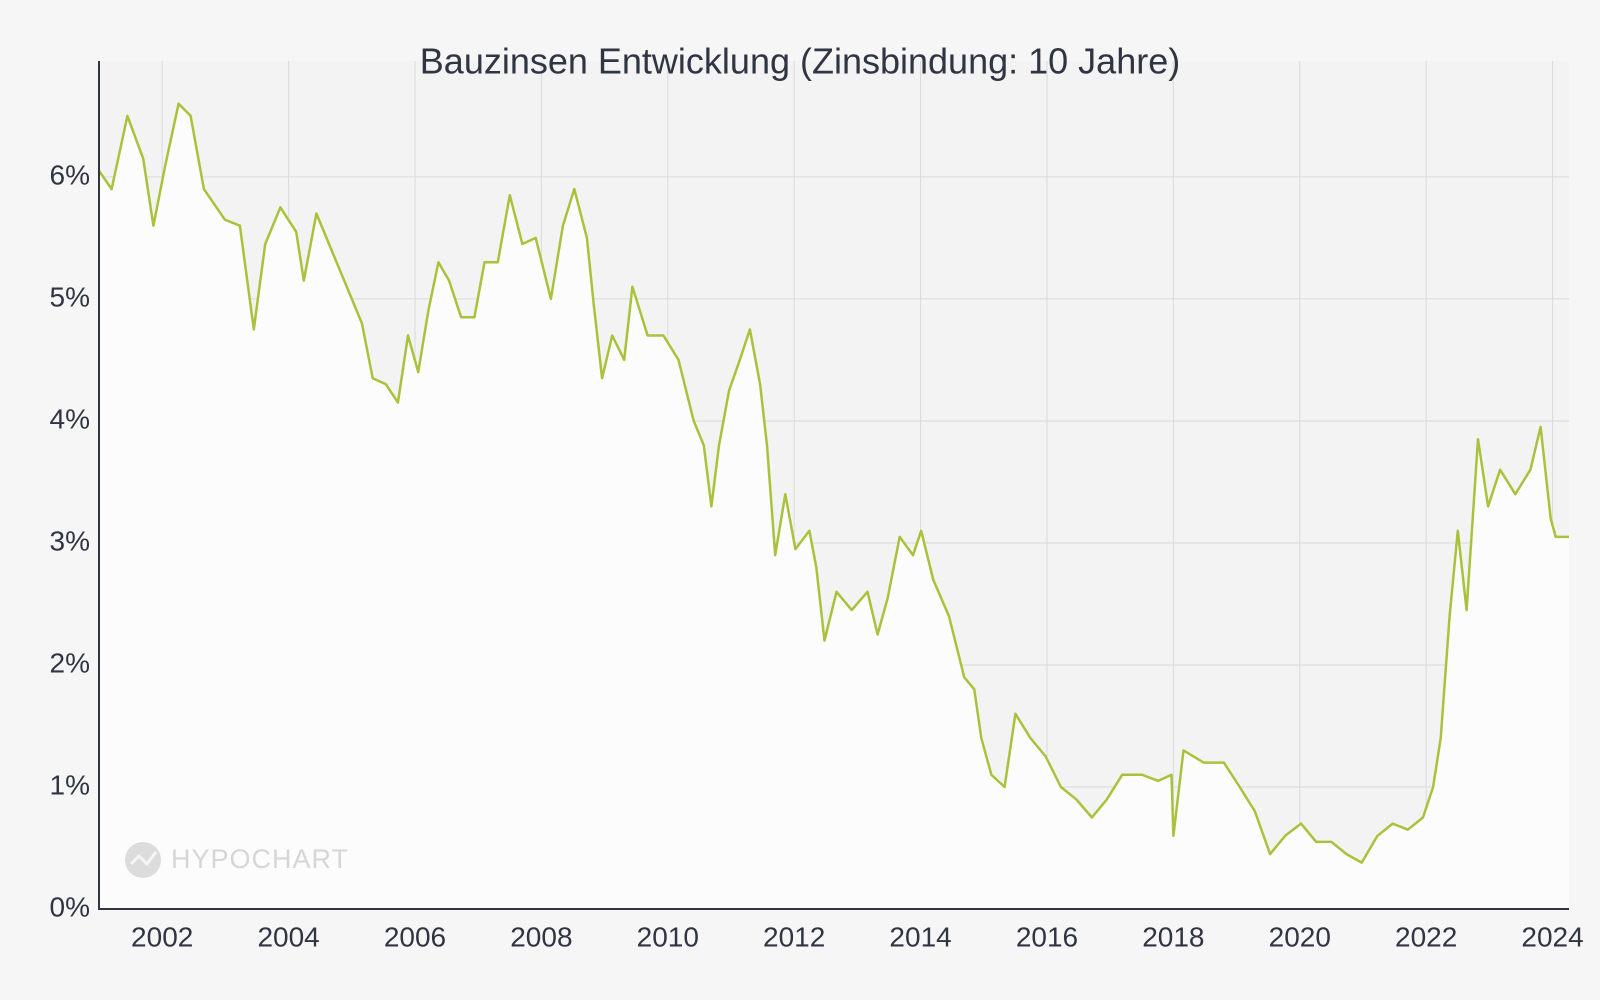  What do you see at coordinates (260, 859) in the screenshot?
I see `watermark-text: HYPOCHART` at bounding box center [260, 859].